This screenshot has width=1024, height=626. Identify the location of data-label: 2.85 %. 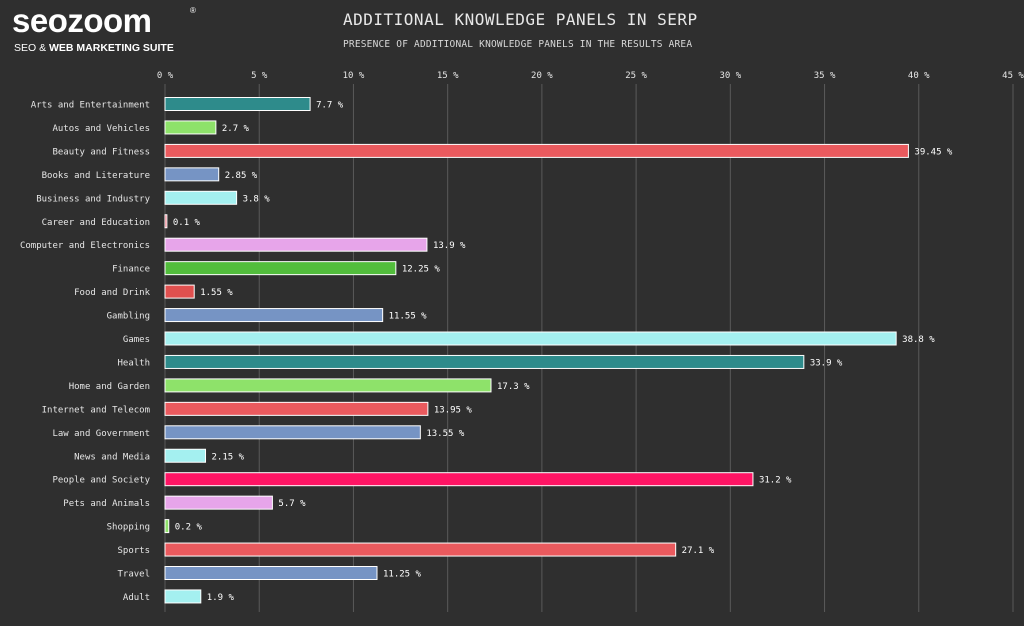
(241, 176).